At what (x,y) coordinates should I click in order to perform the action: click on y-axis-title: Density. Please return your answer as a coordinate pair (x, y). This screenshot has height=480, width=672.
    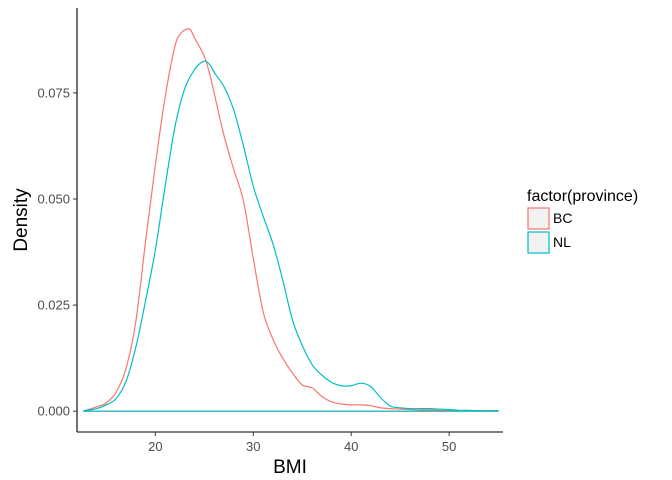
    Looking at the image, I should click on (21, 220).